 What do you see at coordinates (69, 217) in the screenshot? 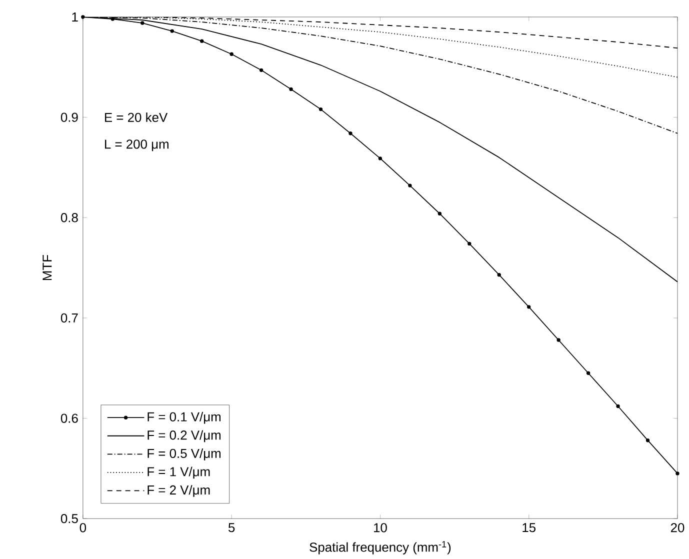
I see `y-tick-label: 0.8` at bounding box center [69, 217].